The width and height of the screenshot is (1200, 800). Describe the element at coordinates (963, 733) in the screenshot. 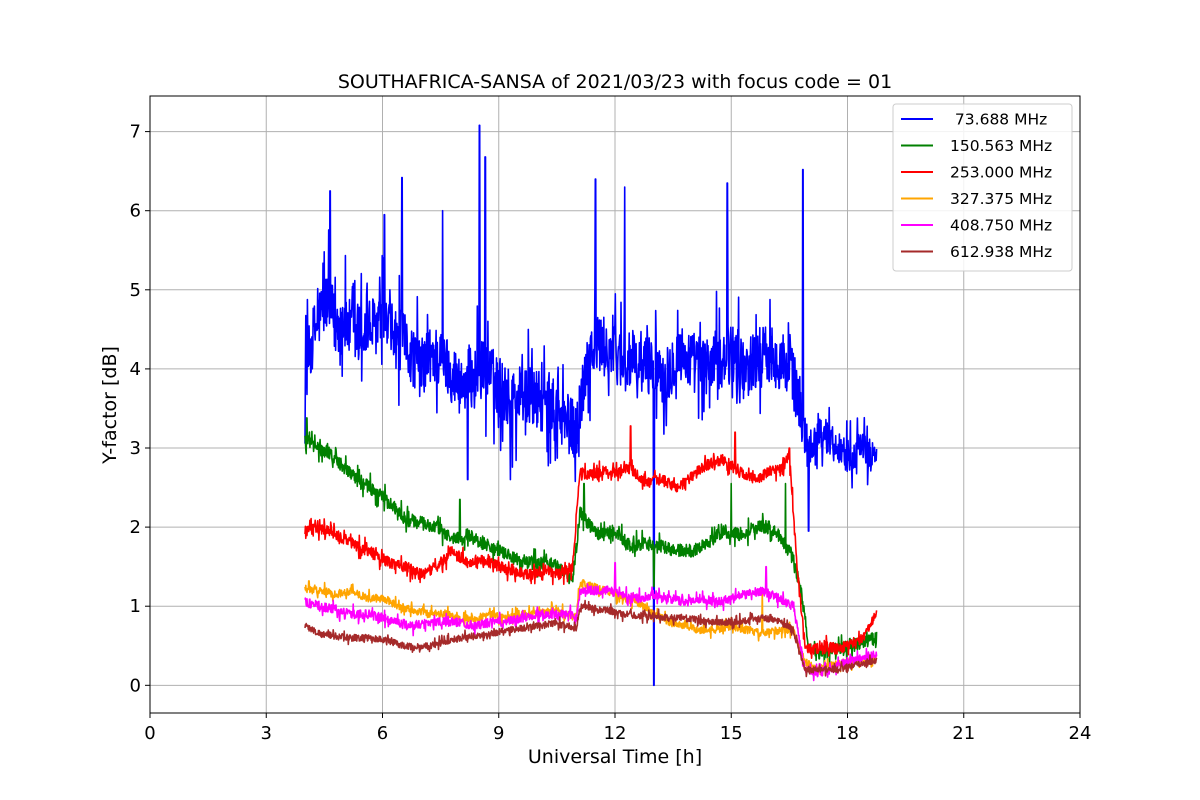

I see `x-tick-label: 21` at that location.